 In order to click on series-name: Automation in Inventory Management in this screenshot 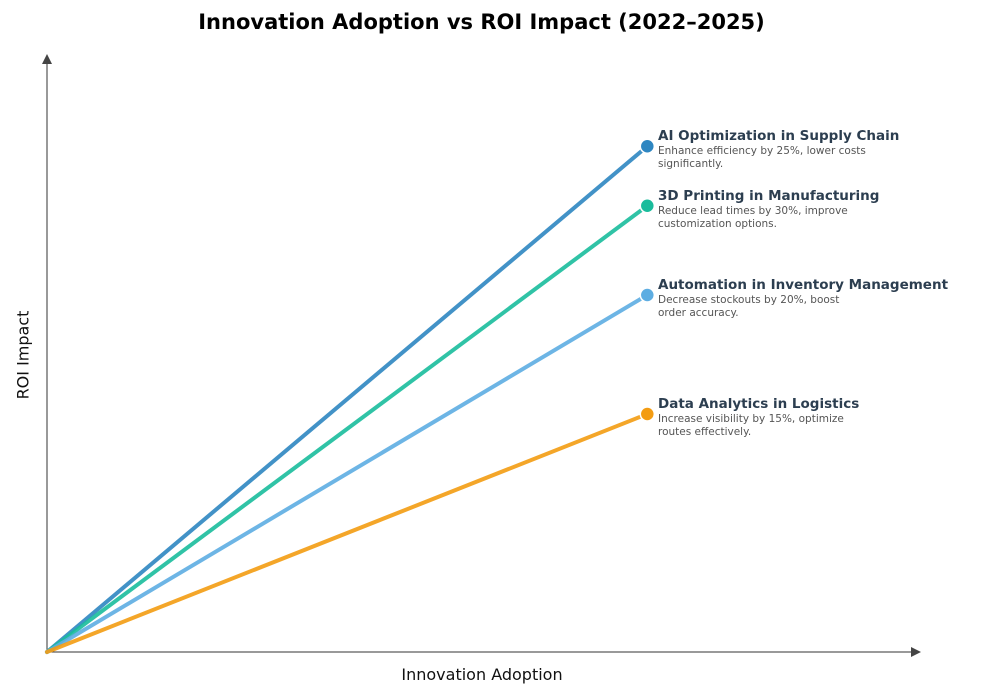, I will do `click(803, 285)`.